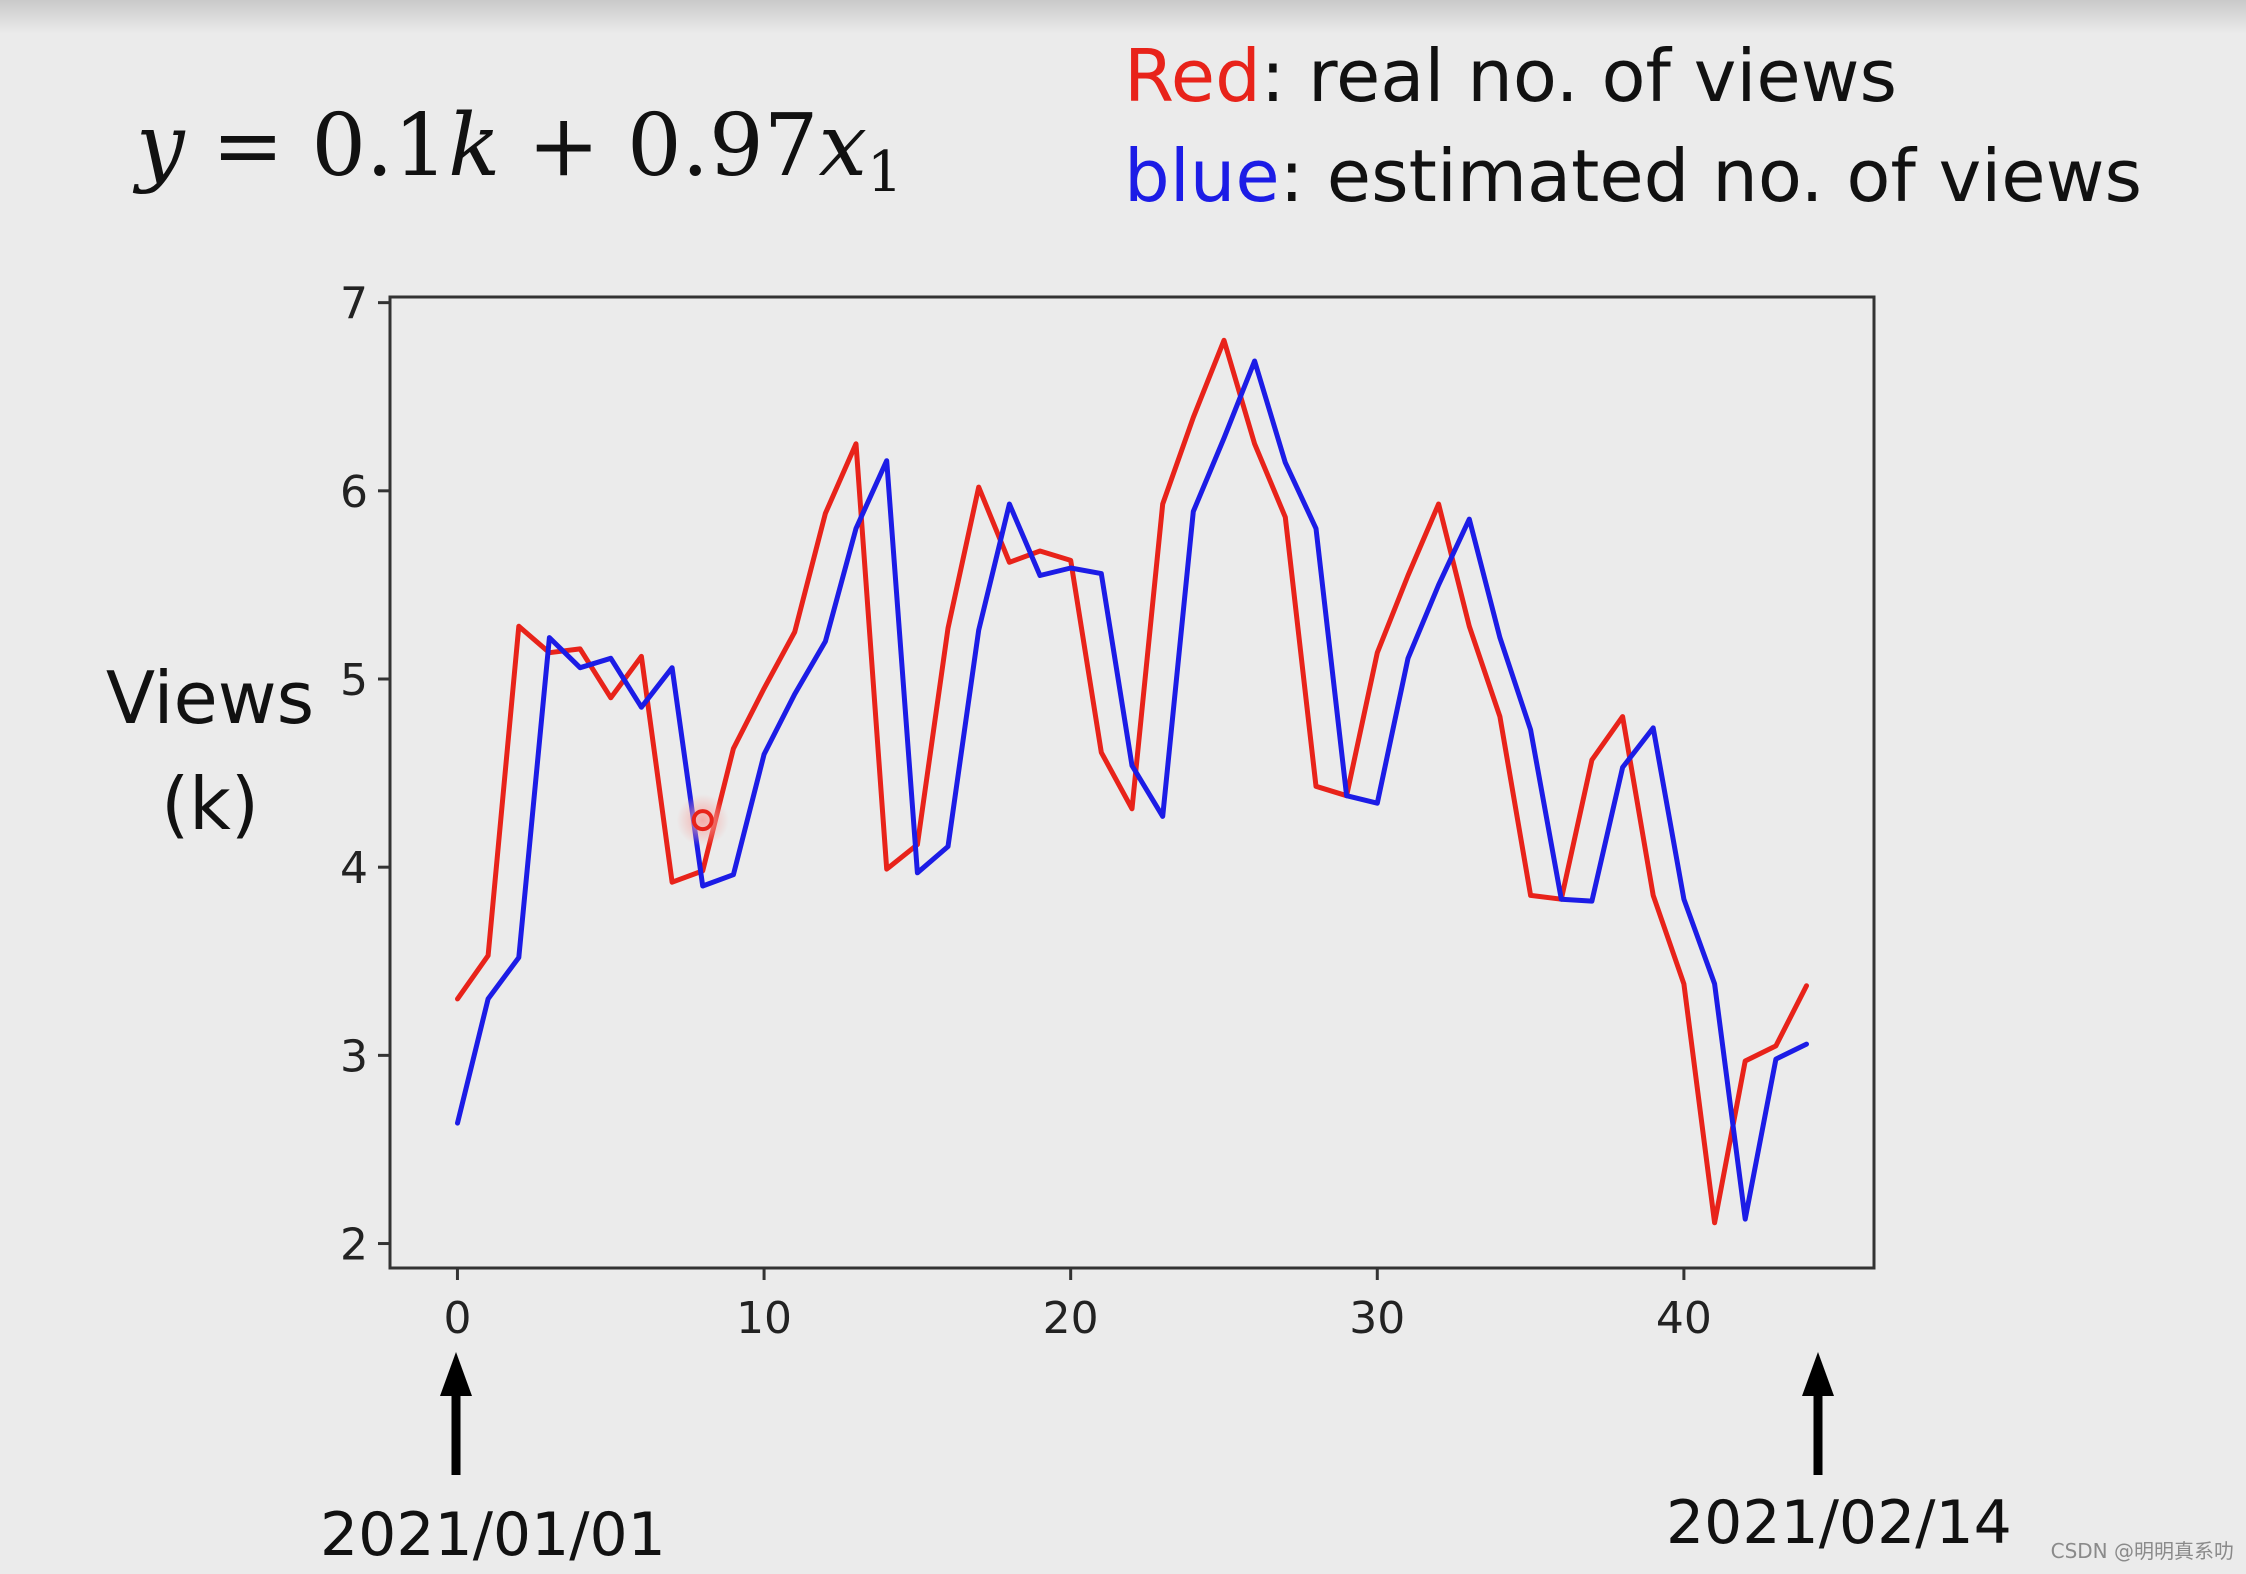  Describe the element at coordinates (842, 146) in the screenshot. I see `formula-x: x` at that location.